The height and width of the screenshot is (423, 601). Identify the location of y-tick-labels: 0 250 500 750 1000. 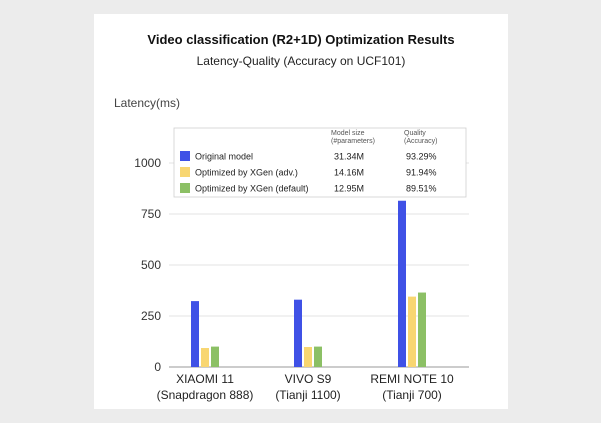
(147, 265).